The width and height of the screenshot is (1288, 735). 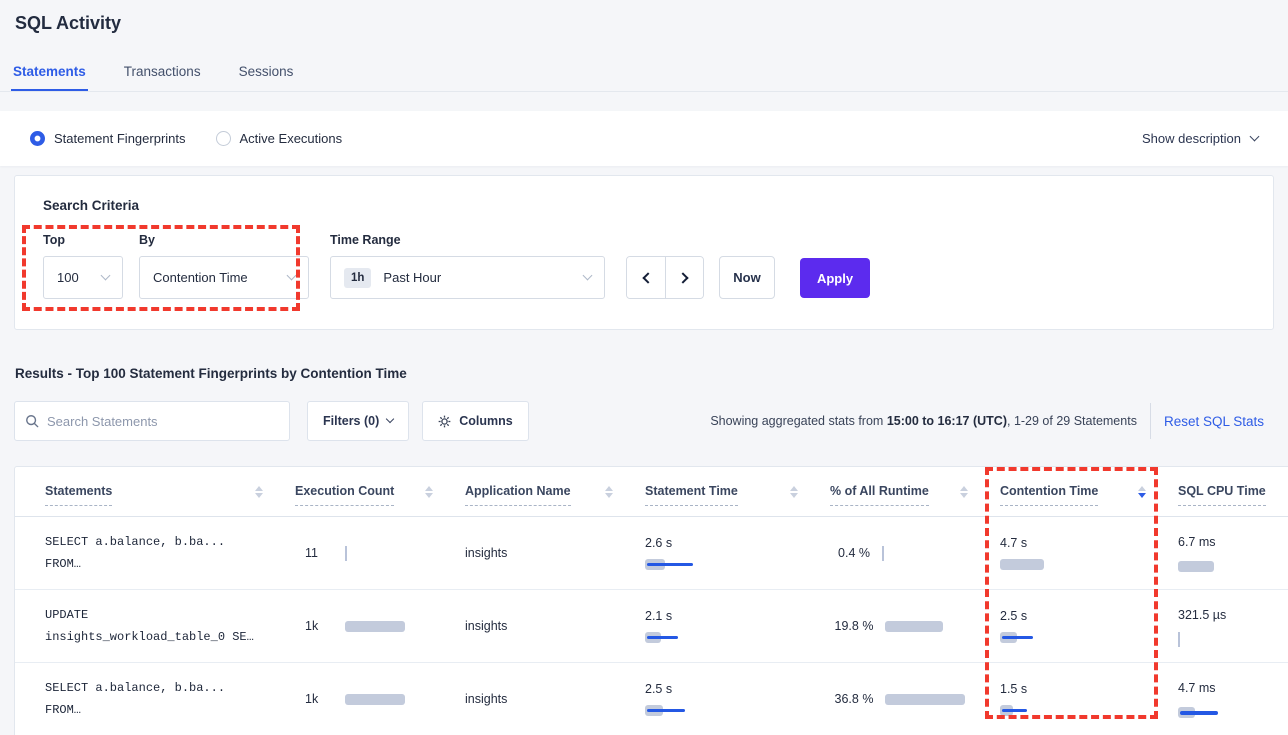 I want to click on radio-unselected-icon, so click(x=223, y=138).